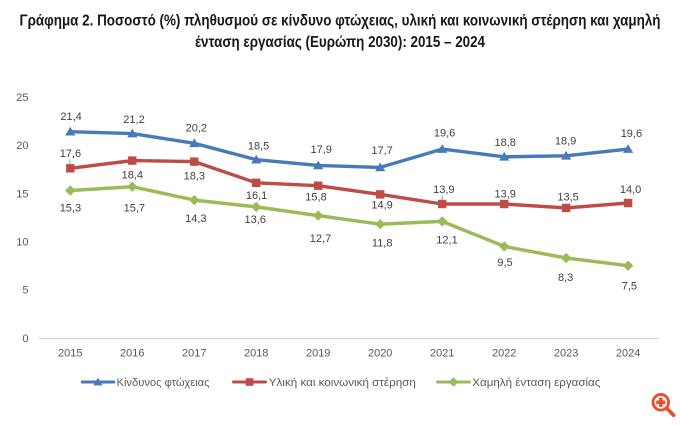 The height and width of the screenshot is (426, 680). I want to click on svg-text: Υλική και κοινωνική στέρηση, so click(342, 383).